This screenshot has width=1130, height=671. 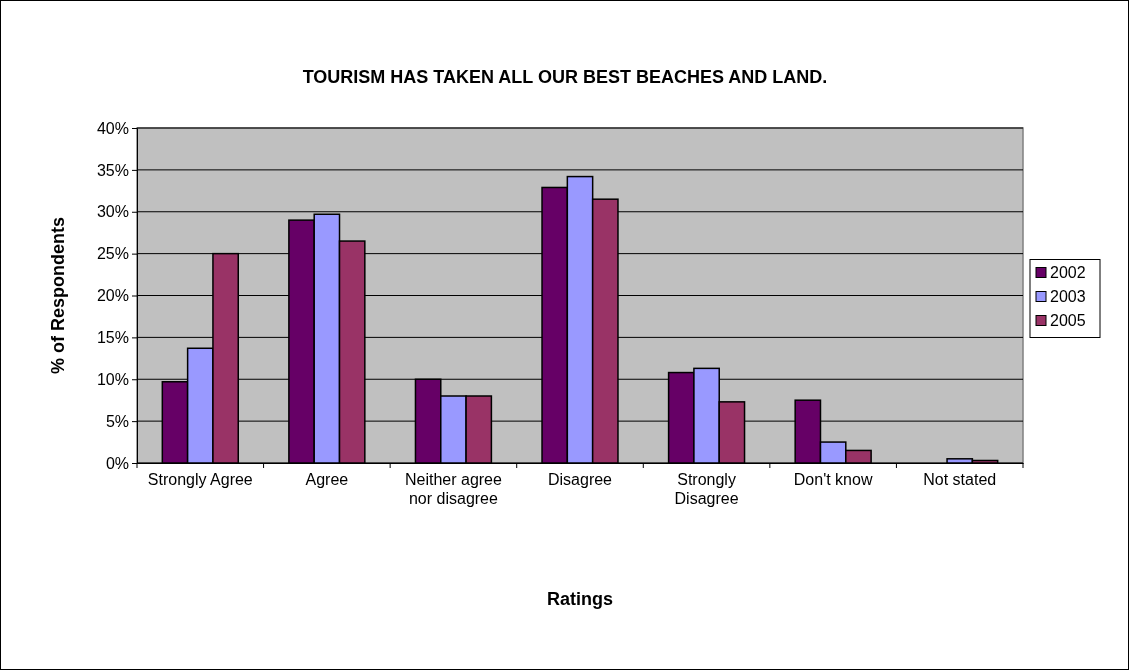 I want to click on x-axis-title: Ratings, so click(x=580, y=599).